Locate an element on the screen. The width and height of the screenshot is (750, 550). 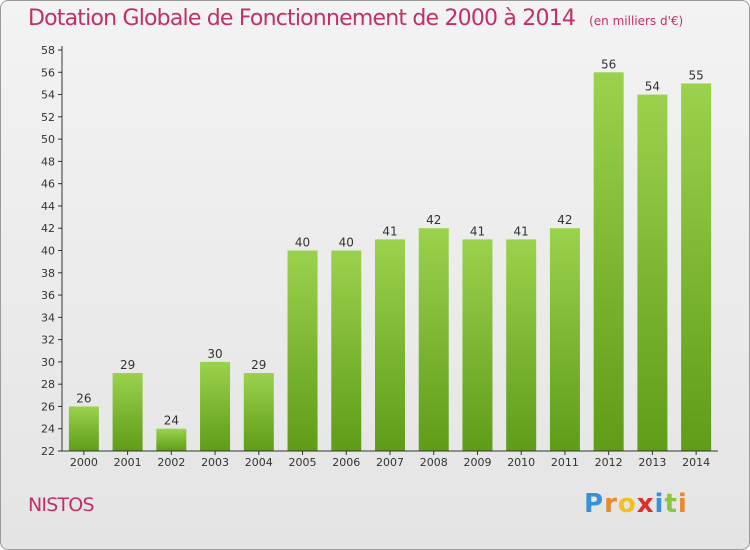
data-label-2014: 55 is located at coordinates (695, 75).